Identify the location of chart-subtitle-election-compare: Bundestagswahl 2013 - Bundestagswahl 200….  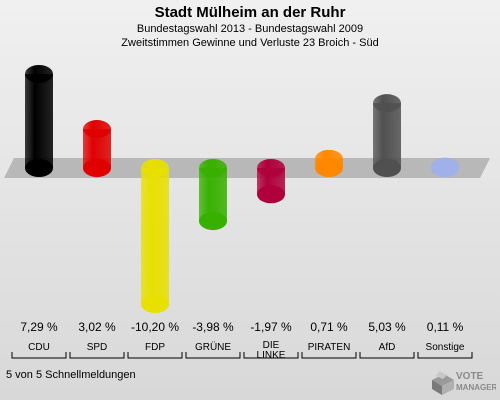
(250, 29).